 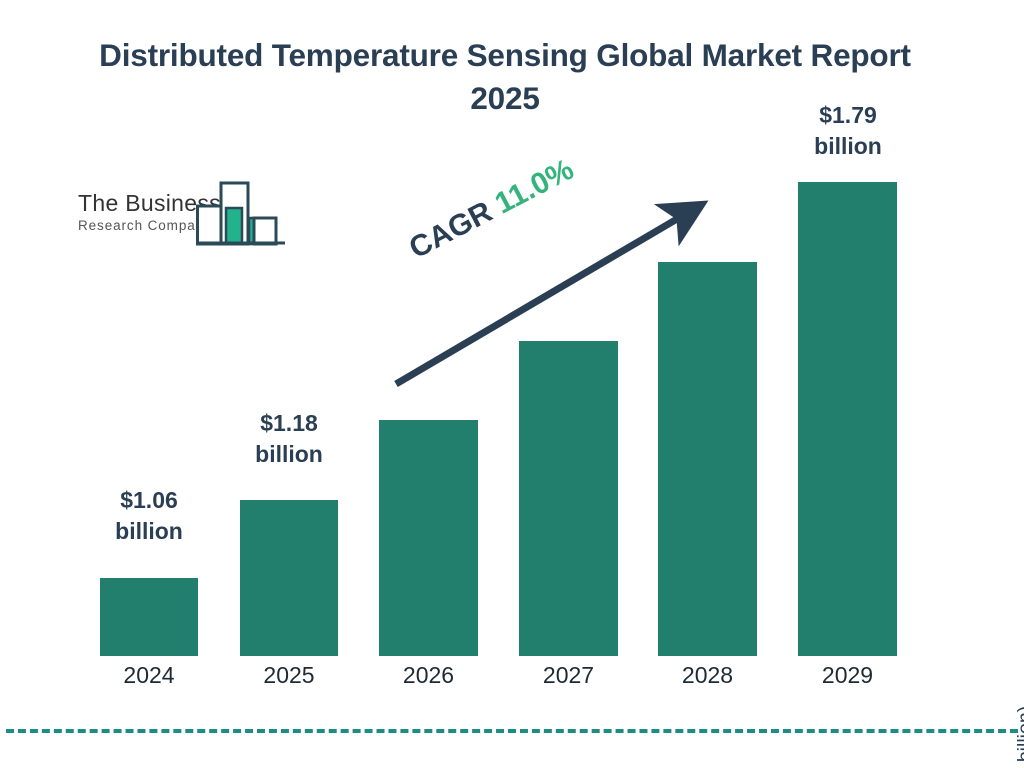 What do you see at coordinates (289, 675) in the screenshot?
I see `x-axis-label-2025: 2025` at bounding box center [289, 675].